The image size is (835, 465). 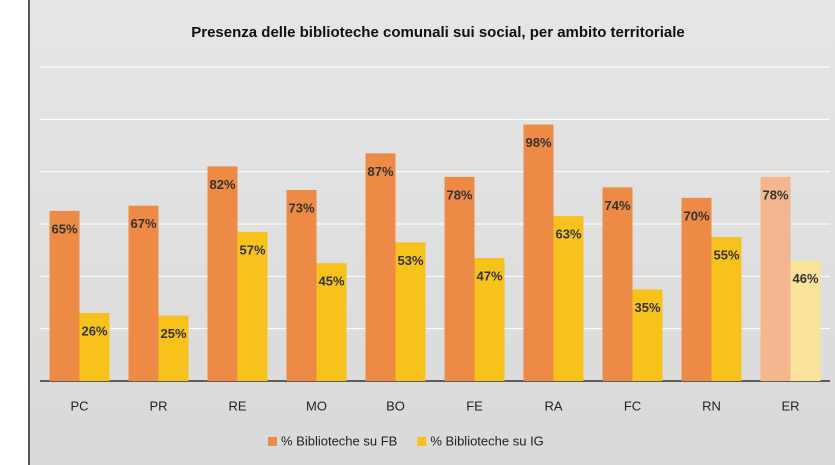 I want to click on data-label: 55%, so click(x=726, y=255).